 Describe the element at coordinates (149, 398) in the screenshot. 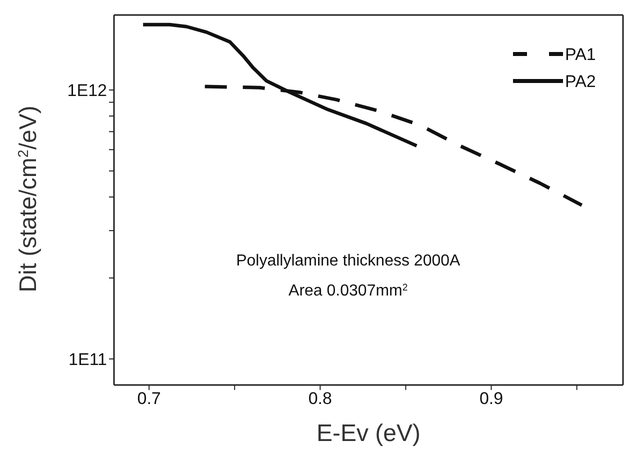

I see `x-tick-label: 0.7` at that location.